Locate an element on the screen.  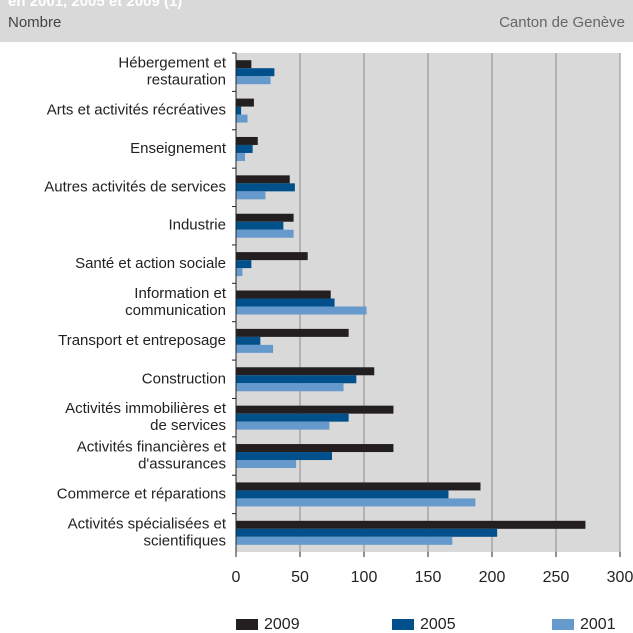
y-tick-label: Activités immobilières et de services is located at coordinates (146, 417).